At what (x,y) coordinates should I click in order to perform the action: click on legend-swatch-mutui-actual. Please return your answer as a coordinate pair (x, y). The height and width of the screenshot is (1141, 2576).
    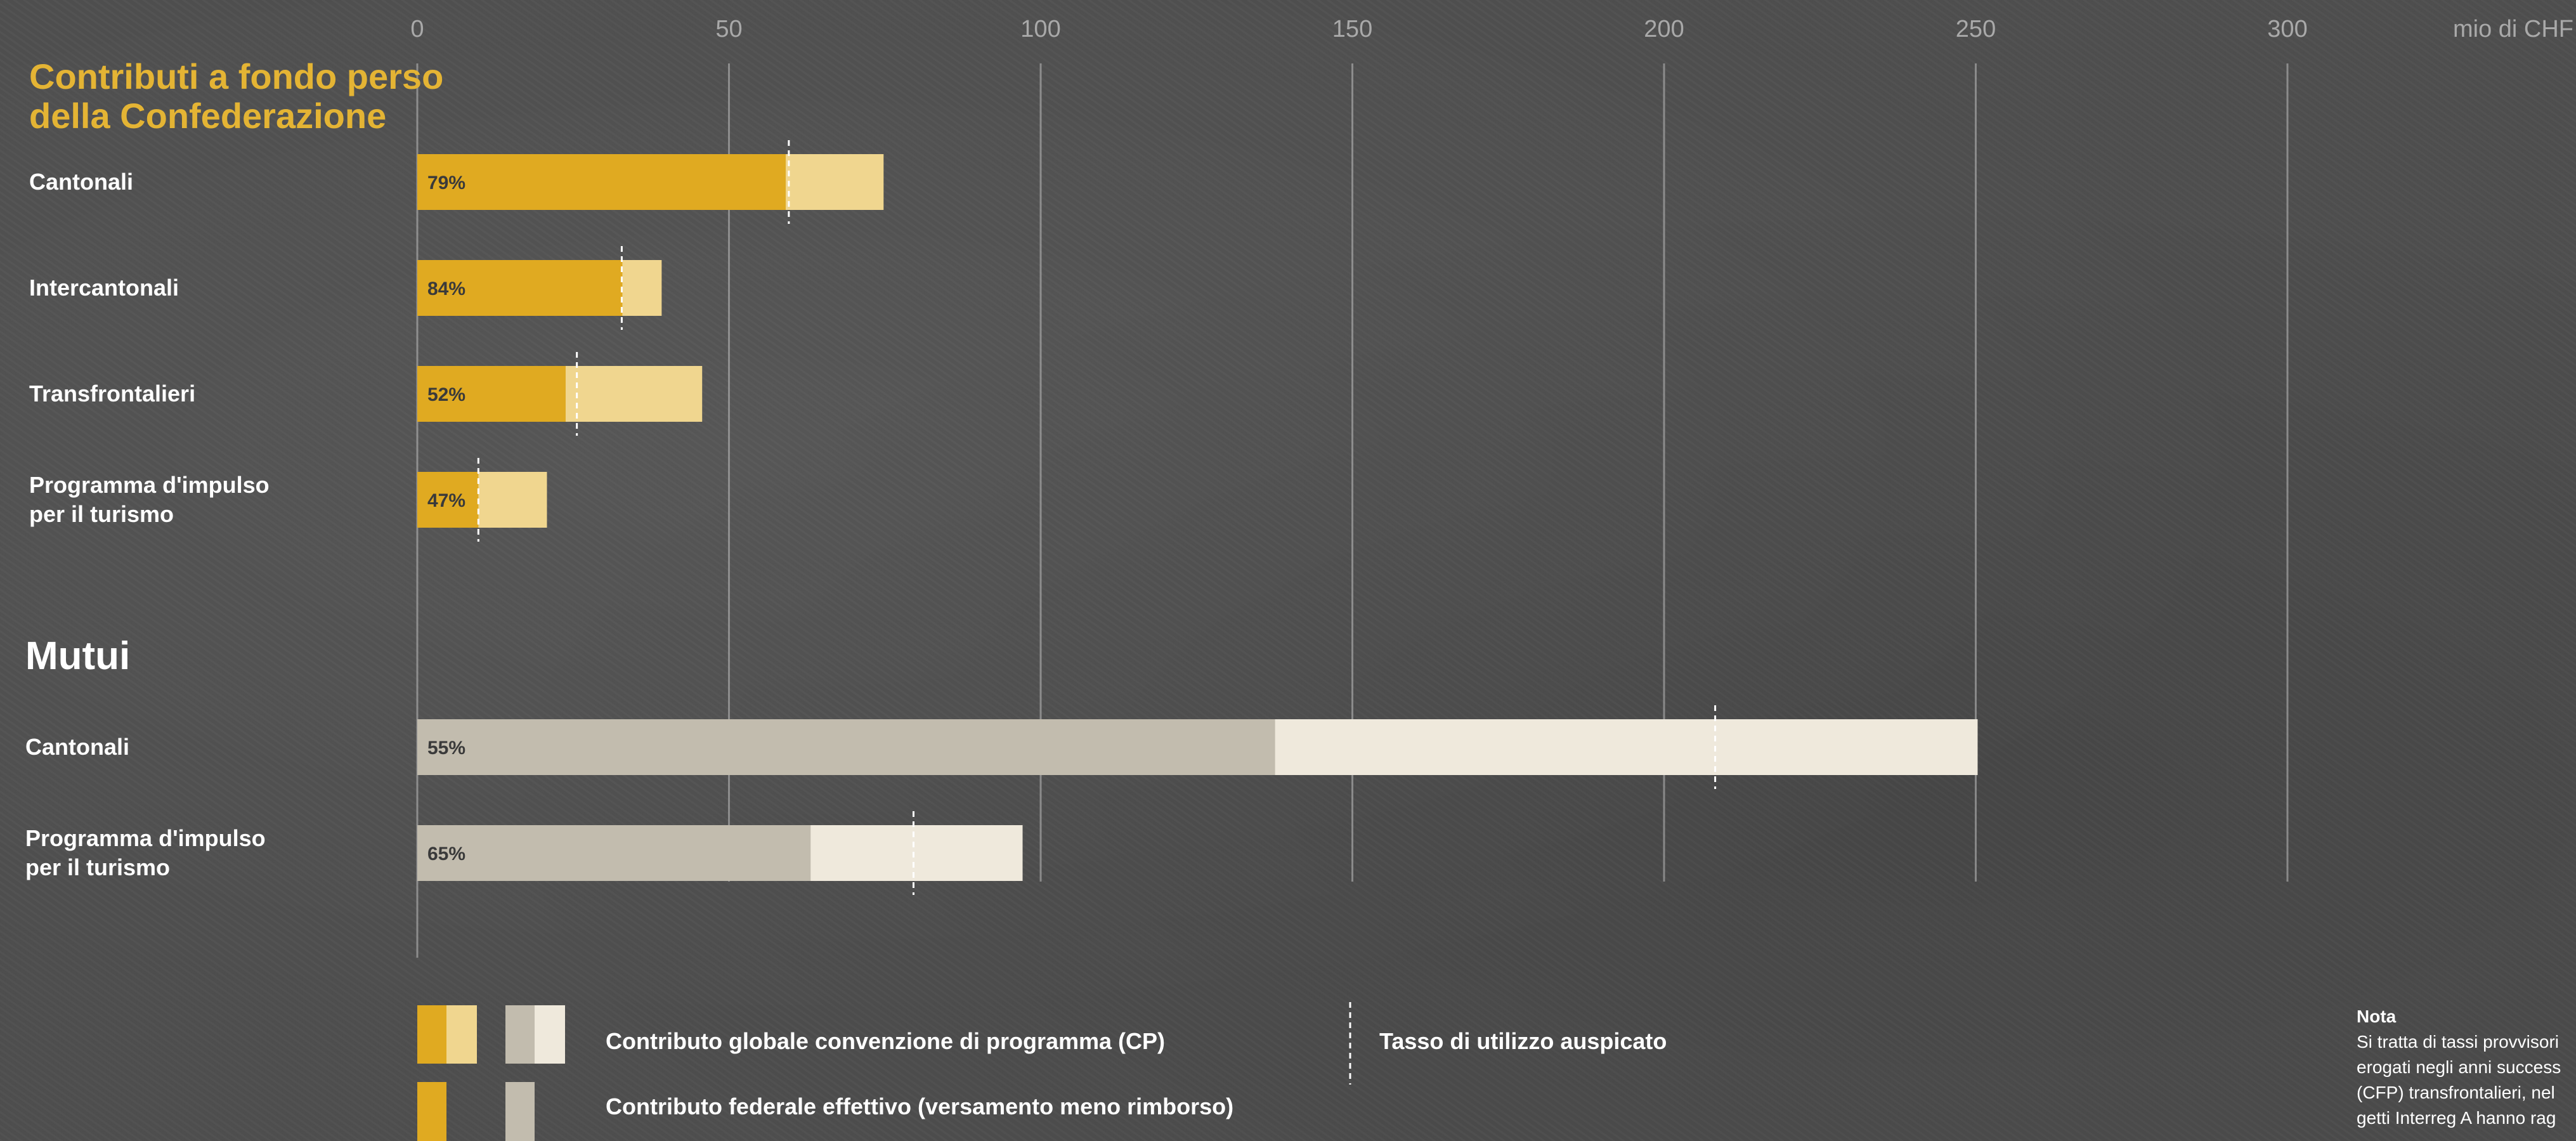
    Looking at the image, I should click on (520, 1034).